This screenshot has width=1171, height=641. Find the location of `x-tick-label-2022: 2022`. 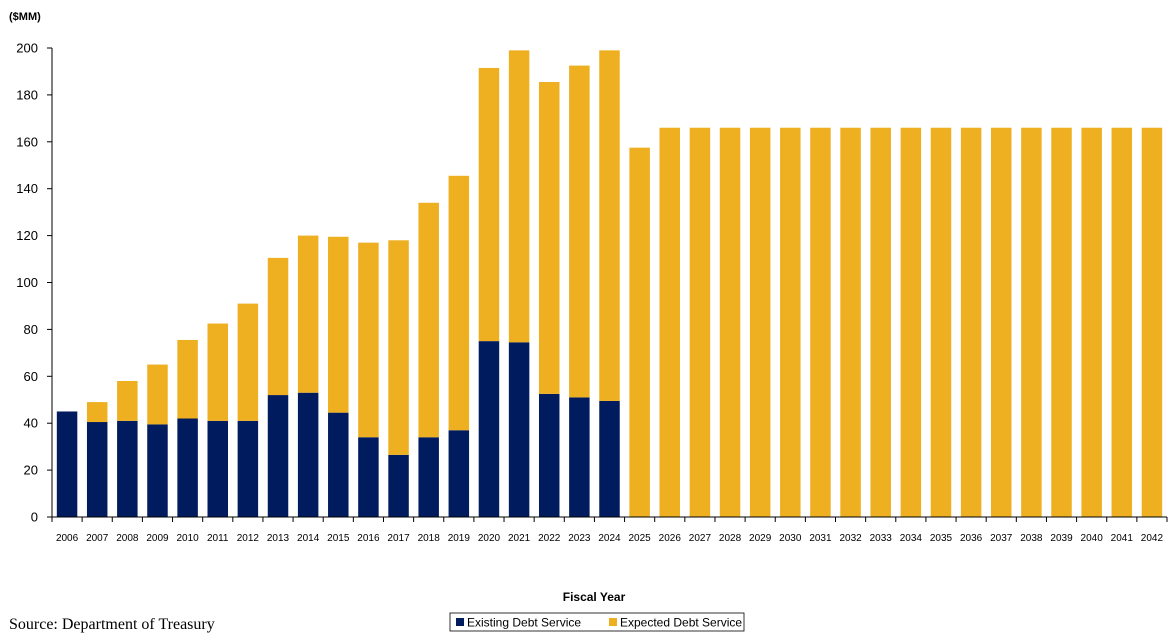

x-tick-label-2022: 2022 is located at coordinates (549, 538).